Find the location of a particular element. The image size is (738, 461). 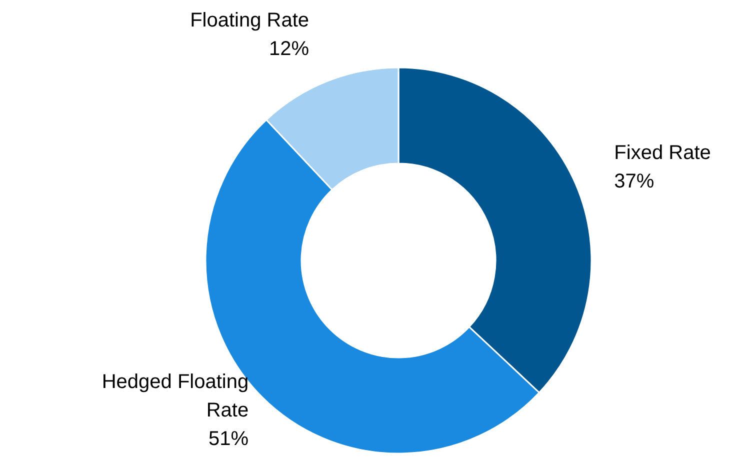

data-label: 37% is located at coordinates (634, 181).